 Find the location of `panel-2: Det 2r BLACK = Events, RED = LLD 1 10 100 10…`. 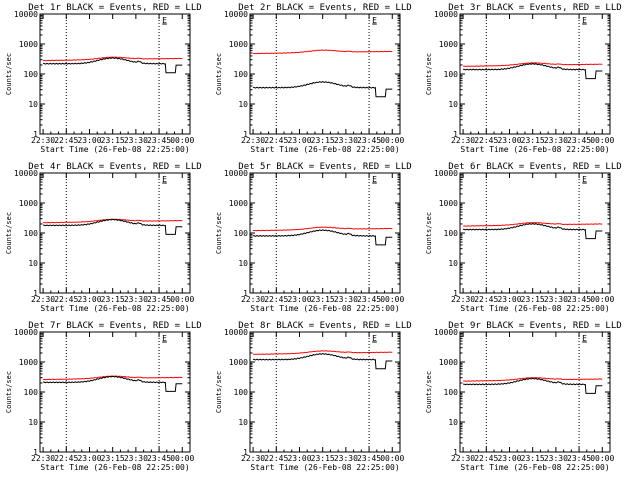

panel-2: Det 2r BLACK = Events, RED = LLD 1 10 100 10… is located at coordinates (313, 78).